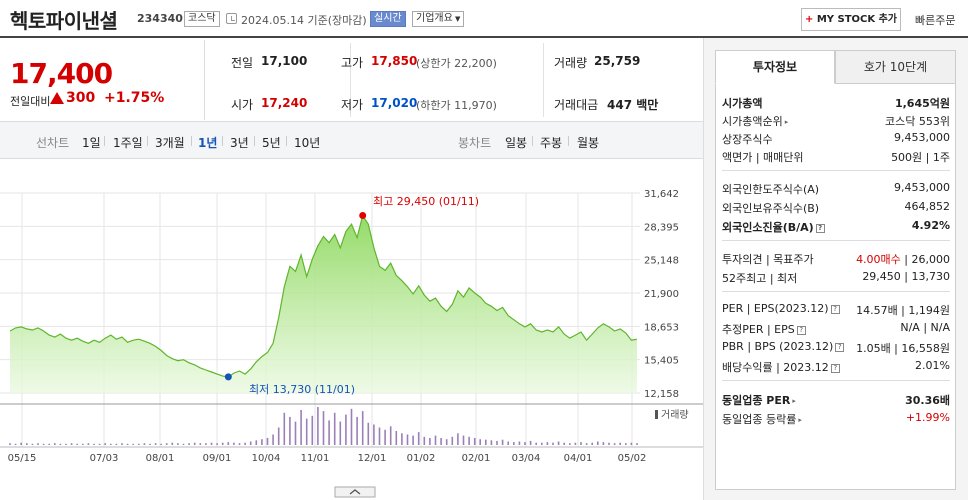 This screenshot has width=968, height=500. What do you see at coordinates (160, 18) in the screenshot?
I see `stock-code: 234340` at bounding box center [160, 18].